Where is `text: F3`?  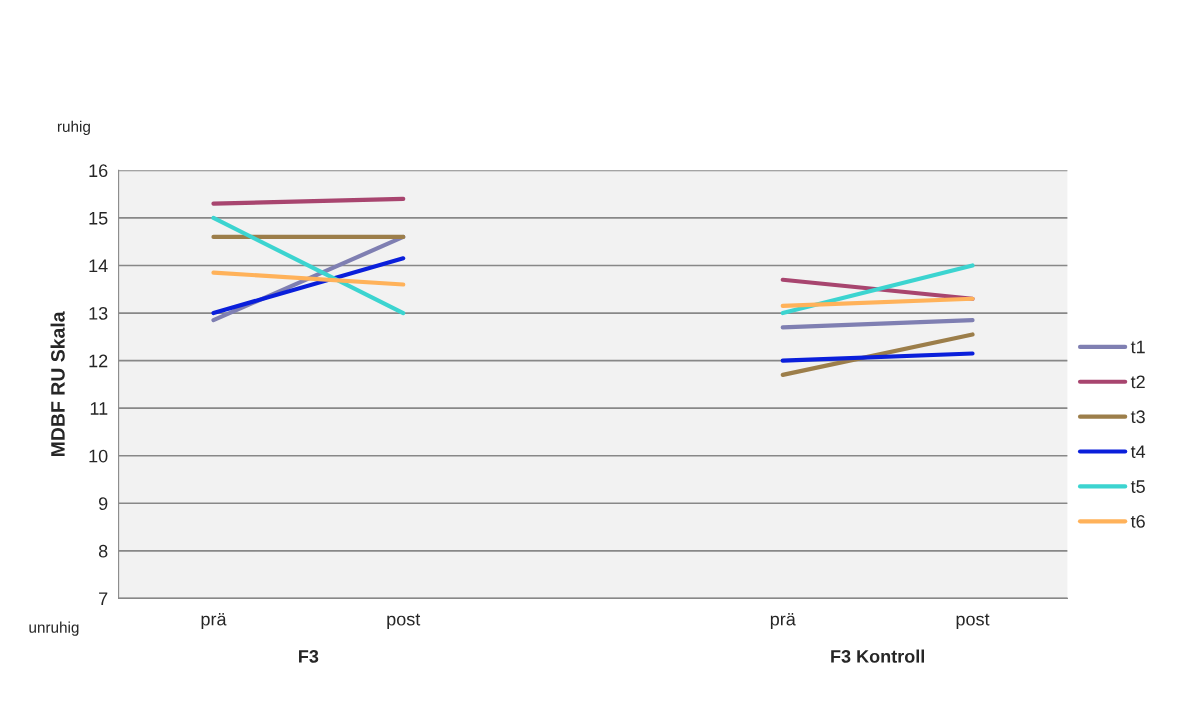
text: F3 is located at coordinates (309, 656).